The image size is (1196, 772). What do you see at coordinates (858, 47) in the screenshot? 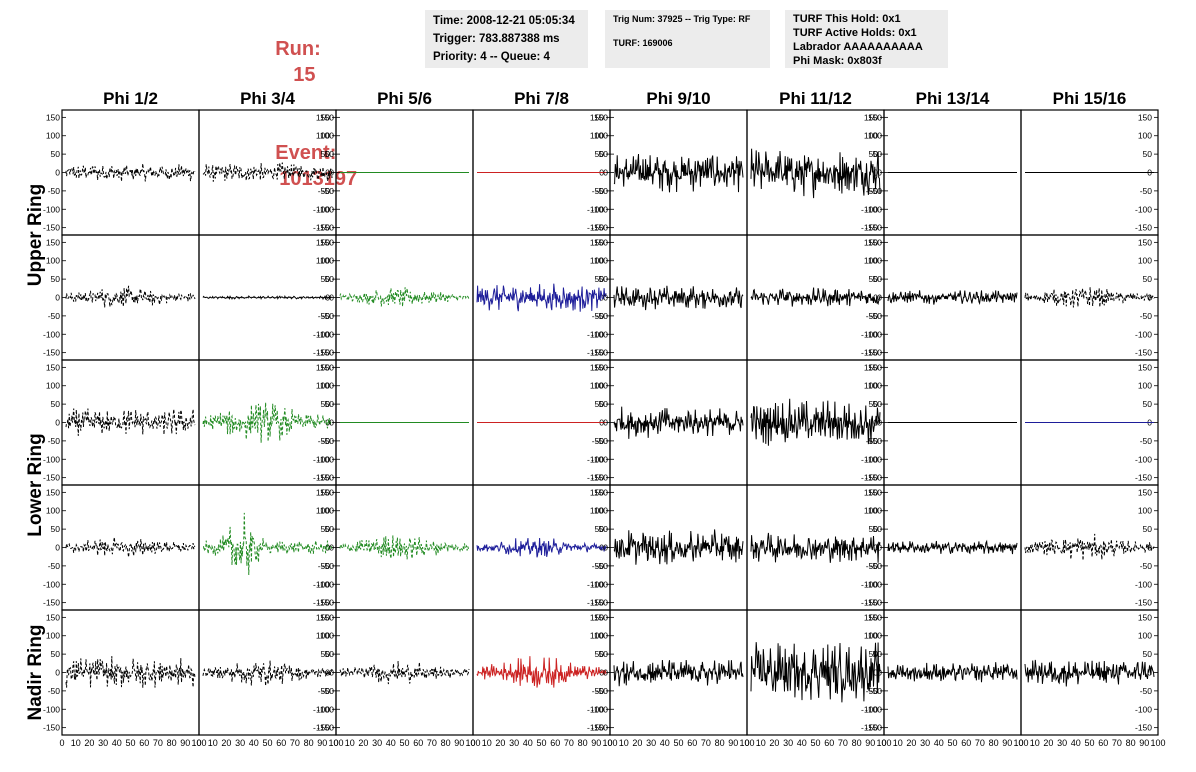
I see `labrador-text: Labrador AAAAAAAAAA` at bounding box center [858, 47].